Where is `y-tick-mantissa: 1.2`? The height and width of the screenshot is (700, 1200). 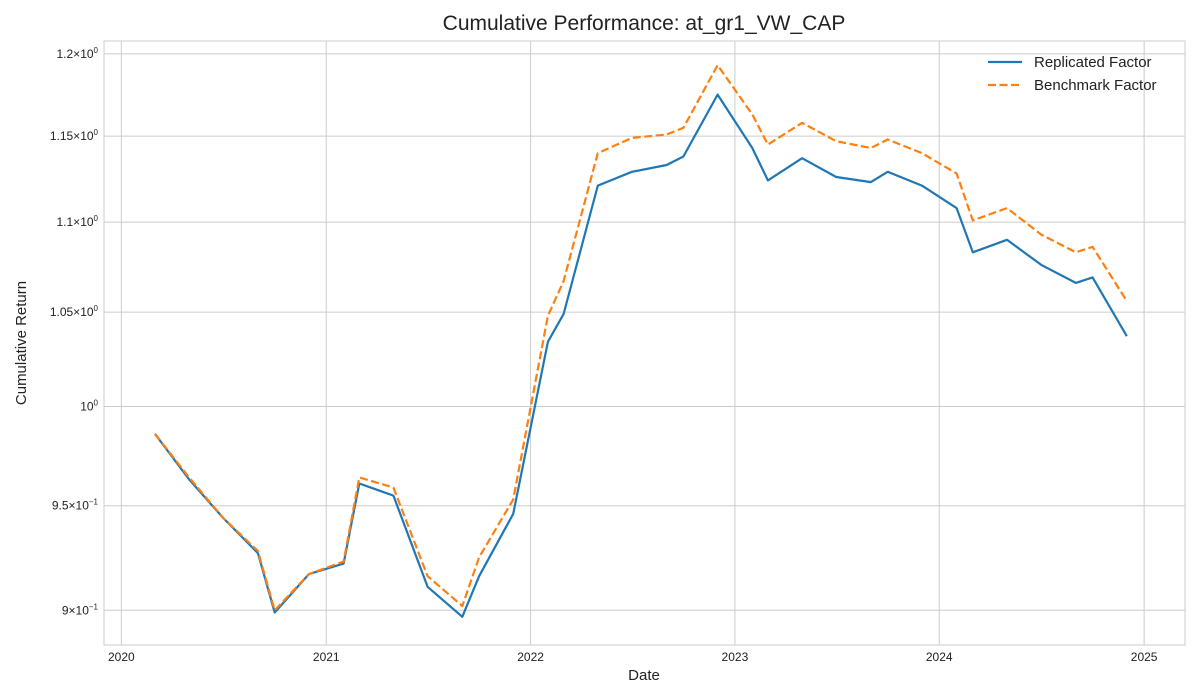
y-tick-mantissa: 1.2 is located at coordinates (64, 54).